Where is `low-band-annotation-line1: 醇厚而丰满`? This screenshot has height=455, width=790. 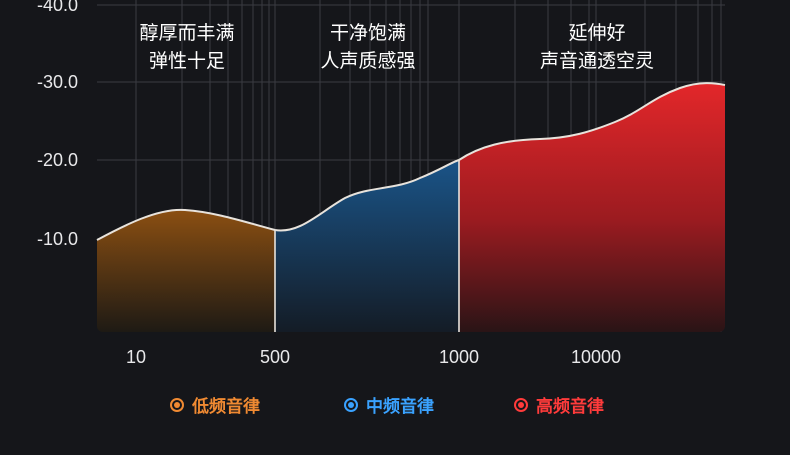
low-band-annotation-line1: 醇厚而丰满 is located at coordinates (186, 33).